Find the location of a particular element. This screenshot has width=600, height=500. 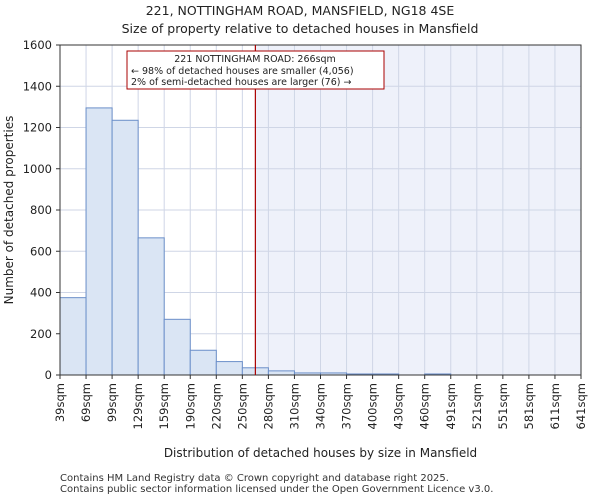

x-tick-label: 400sqm is located at coordinates (373, 406).